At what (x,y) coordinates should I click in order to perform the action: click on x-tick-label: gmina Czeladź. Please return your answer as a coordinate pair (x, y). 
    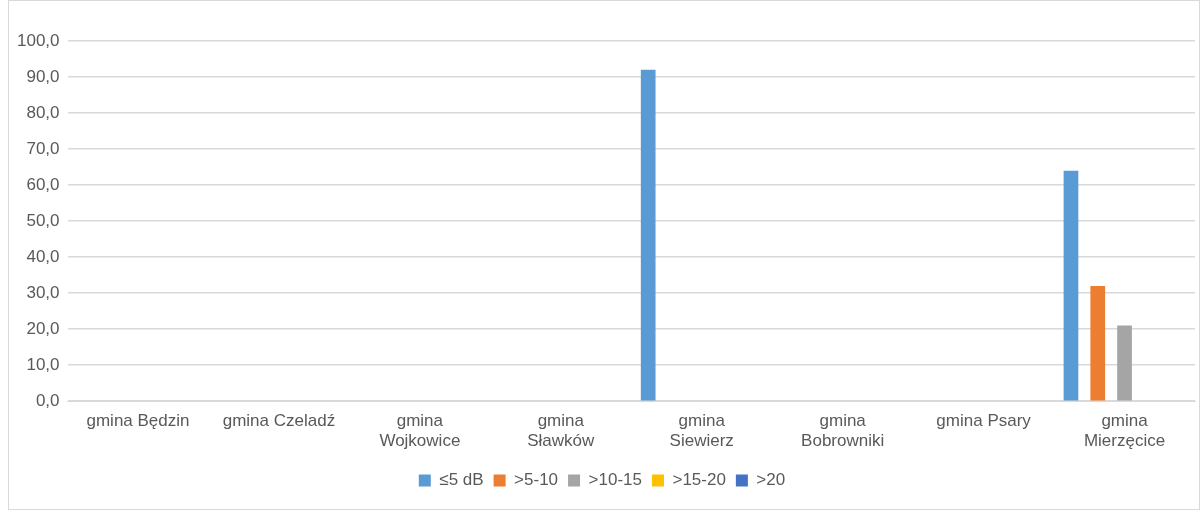
    Looking at the image, I should click on (279, 421).